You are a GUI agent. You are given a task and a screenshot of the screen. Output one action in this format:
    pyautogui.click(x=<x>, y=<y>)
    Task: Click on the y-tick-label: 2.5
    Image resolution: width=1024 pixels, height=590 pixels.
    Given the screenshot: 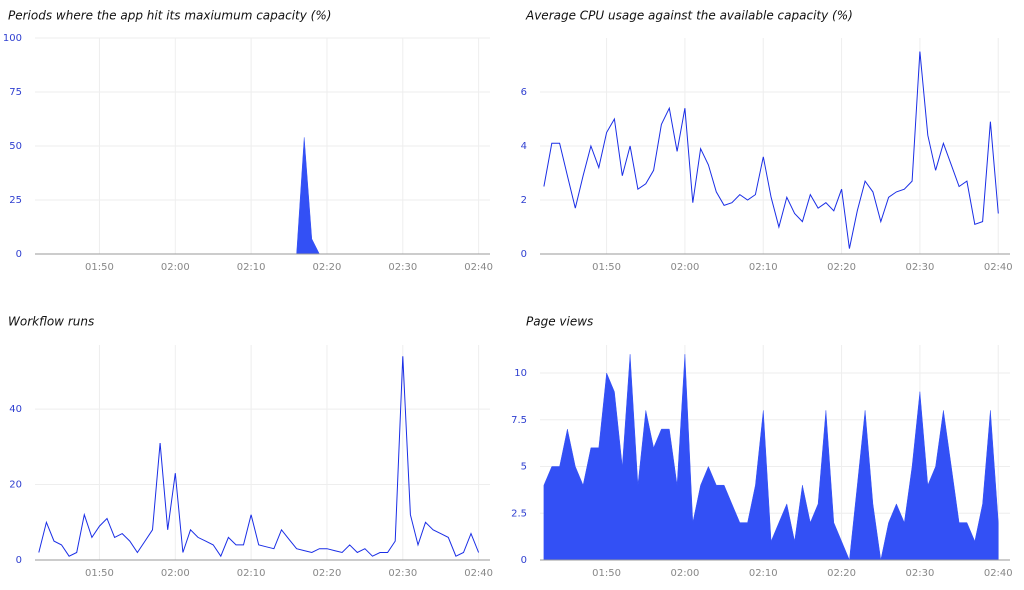 What is the action you would take?
    pyautogui.click(x=519, y=513)
    